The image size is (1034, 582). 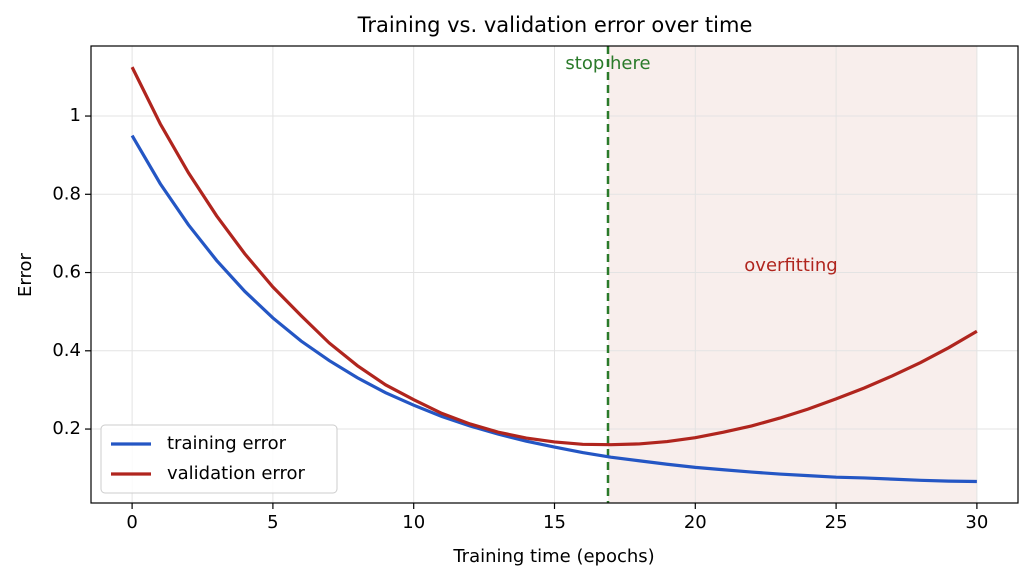 I want to click on y-tick-label: 1, so click(x=75, y=115).